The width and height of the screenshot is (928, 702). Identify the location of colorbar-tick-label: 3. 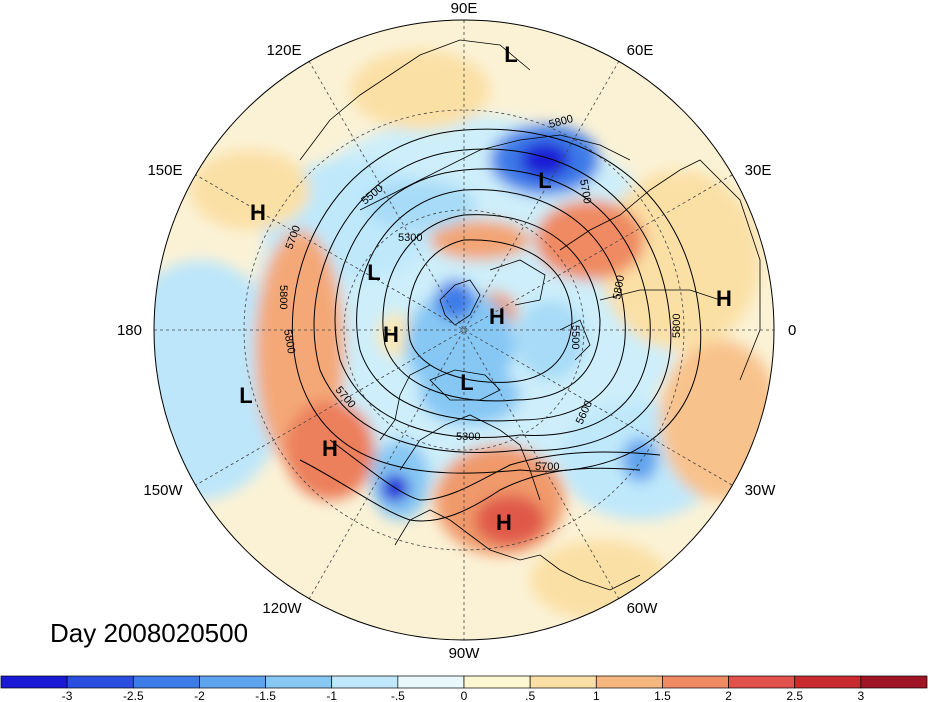
(861, 695).